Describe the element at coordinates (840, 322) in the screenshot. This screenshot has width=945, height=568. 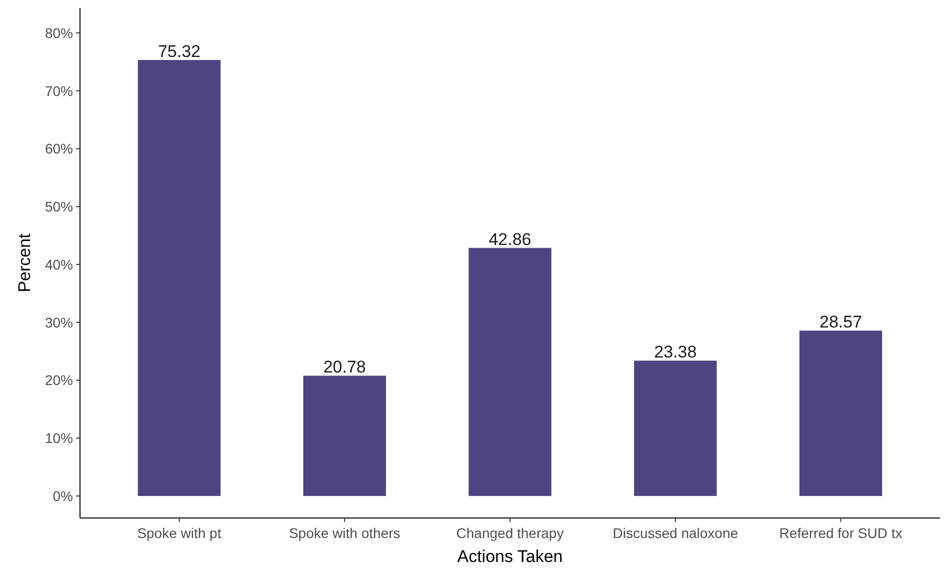
I see `data-label: 28.57` at that location.